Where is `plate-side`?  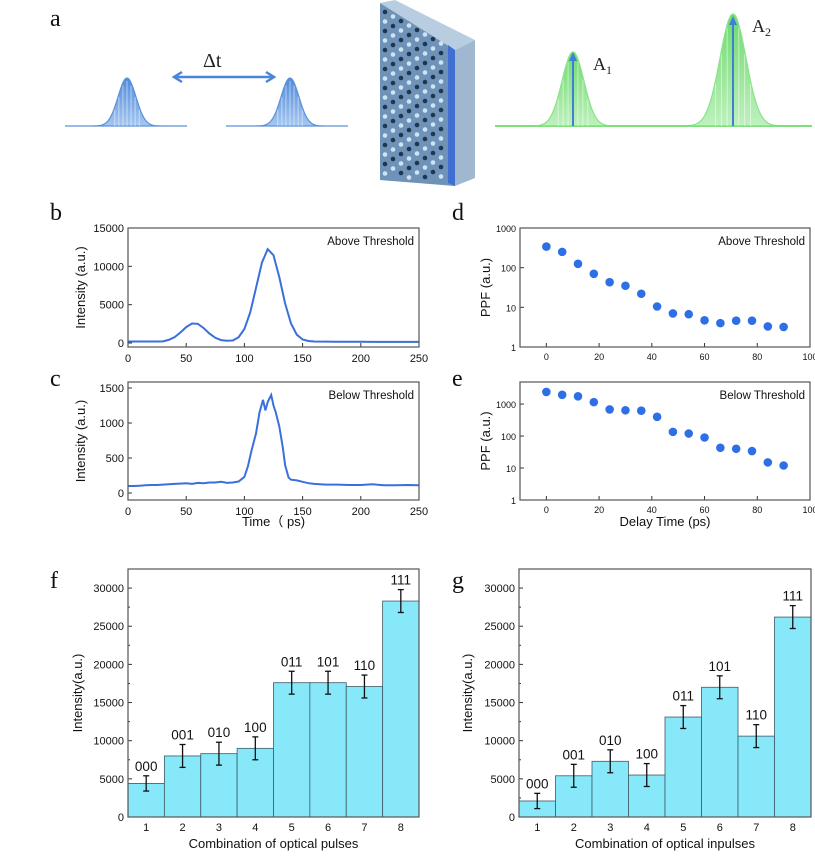 plate-side is located at coordinates (465, 113).